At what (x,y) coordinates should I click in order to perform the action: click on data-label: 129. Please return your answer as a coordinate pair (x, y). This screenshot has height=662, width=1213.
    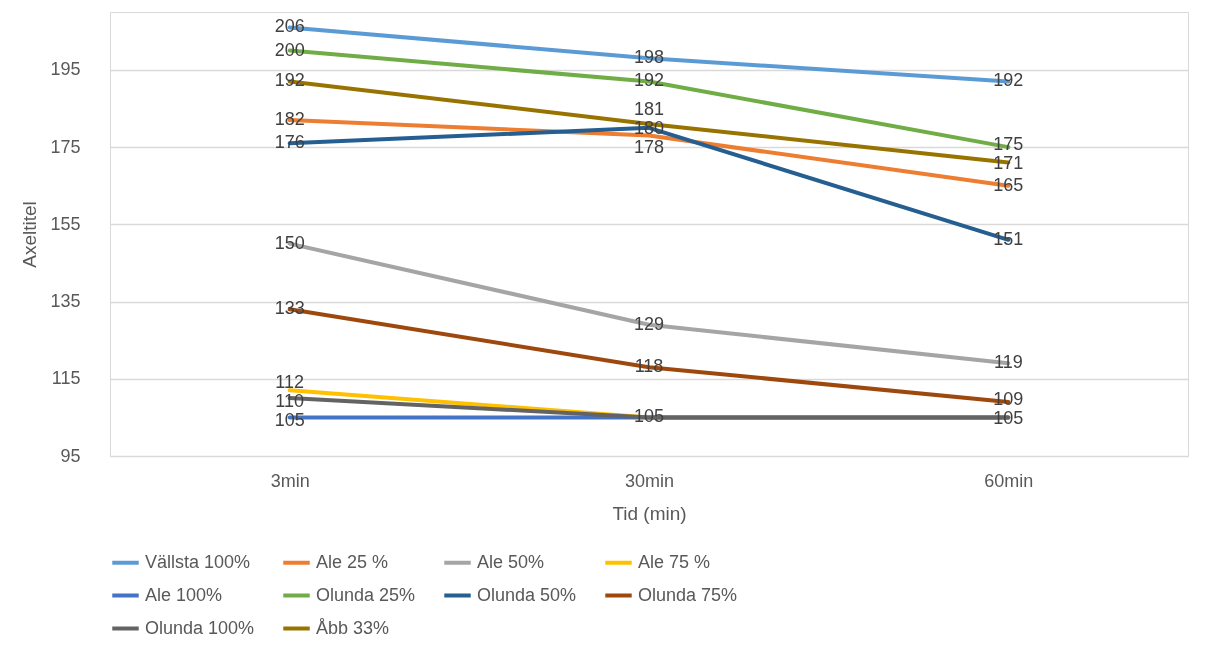
    Looking at the image, I should click on (649, 323).